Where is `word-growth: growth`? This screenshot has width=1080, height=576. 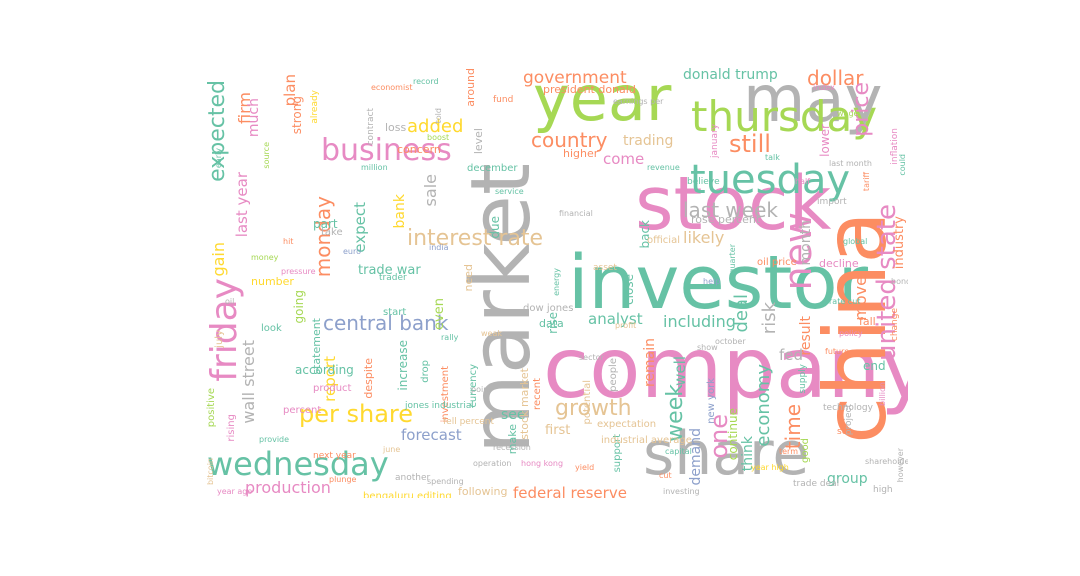
word-growth: growth is located at coordinates (593, 408).